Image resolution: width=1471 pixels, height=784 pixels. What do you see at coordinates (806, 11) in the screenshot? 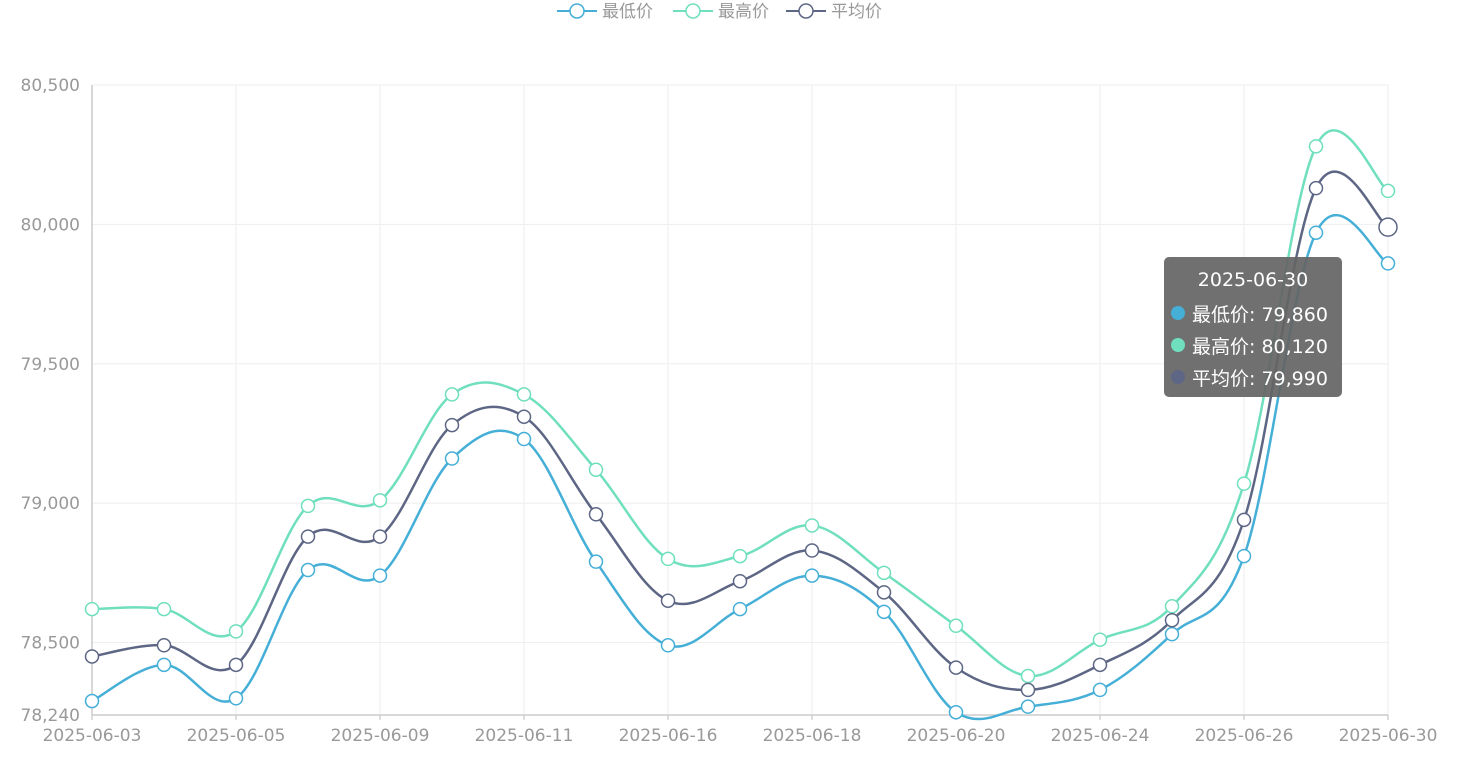
I see `legend-marker-avg` at bounding box center [806, 11].